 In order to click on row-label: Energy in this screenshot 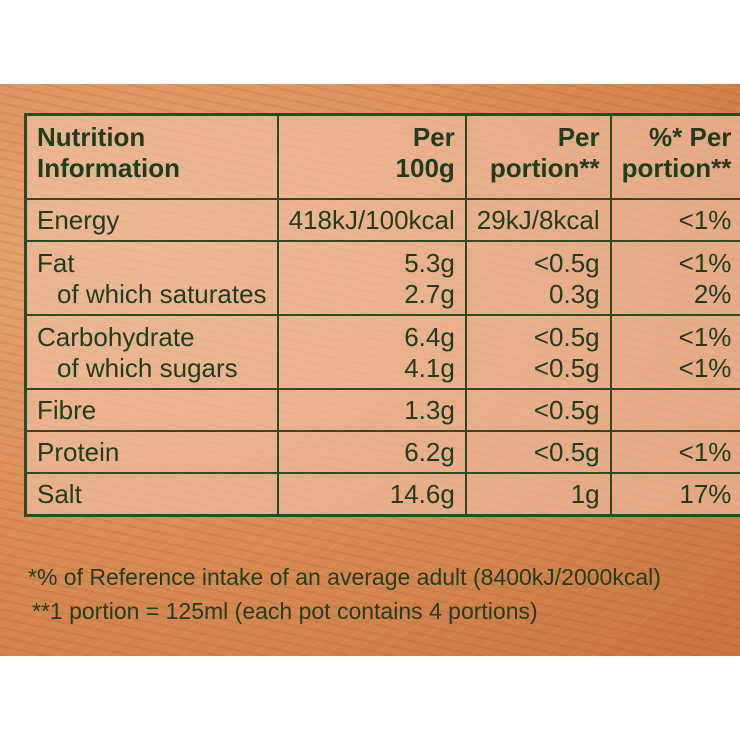, I will do `click(151, 220)`.